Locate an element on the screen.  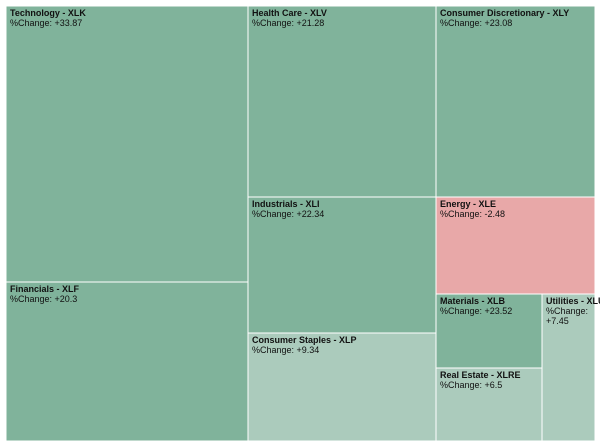
tile-health-care-xlv: Health Care - XLV%Change: +21.28 is located at coordinates (342, 101).